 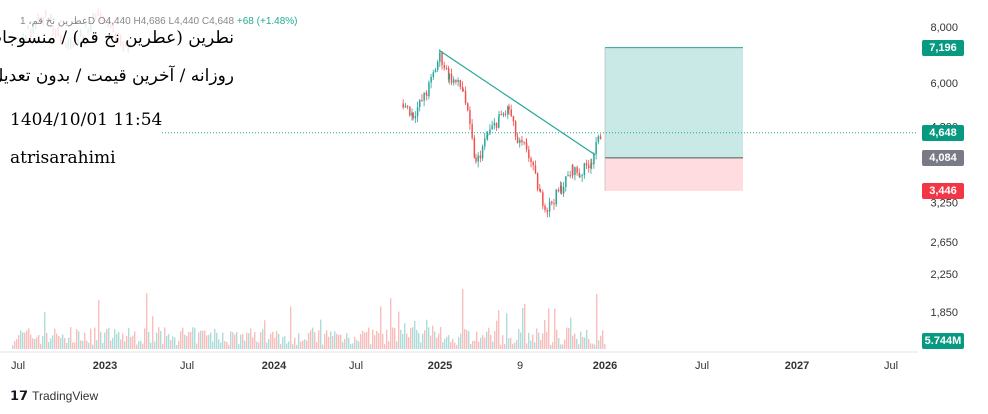 I want to click on price-change: +68 (+1.48%), so click(x=267, y=21).